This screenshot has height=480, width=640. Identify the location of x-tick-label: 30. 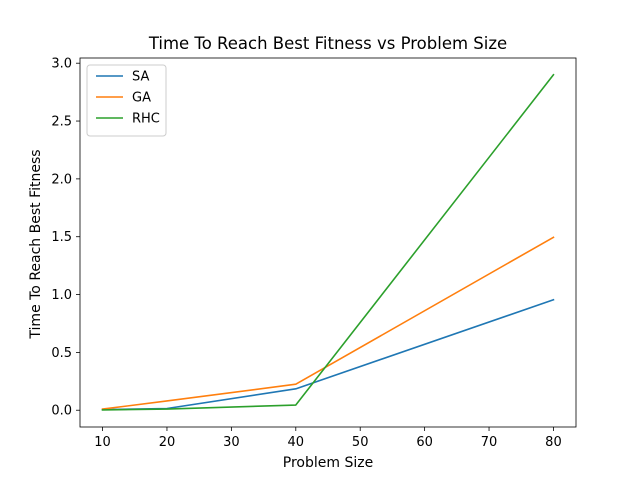
(231, 442).